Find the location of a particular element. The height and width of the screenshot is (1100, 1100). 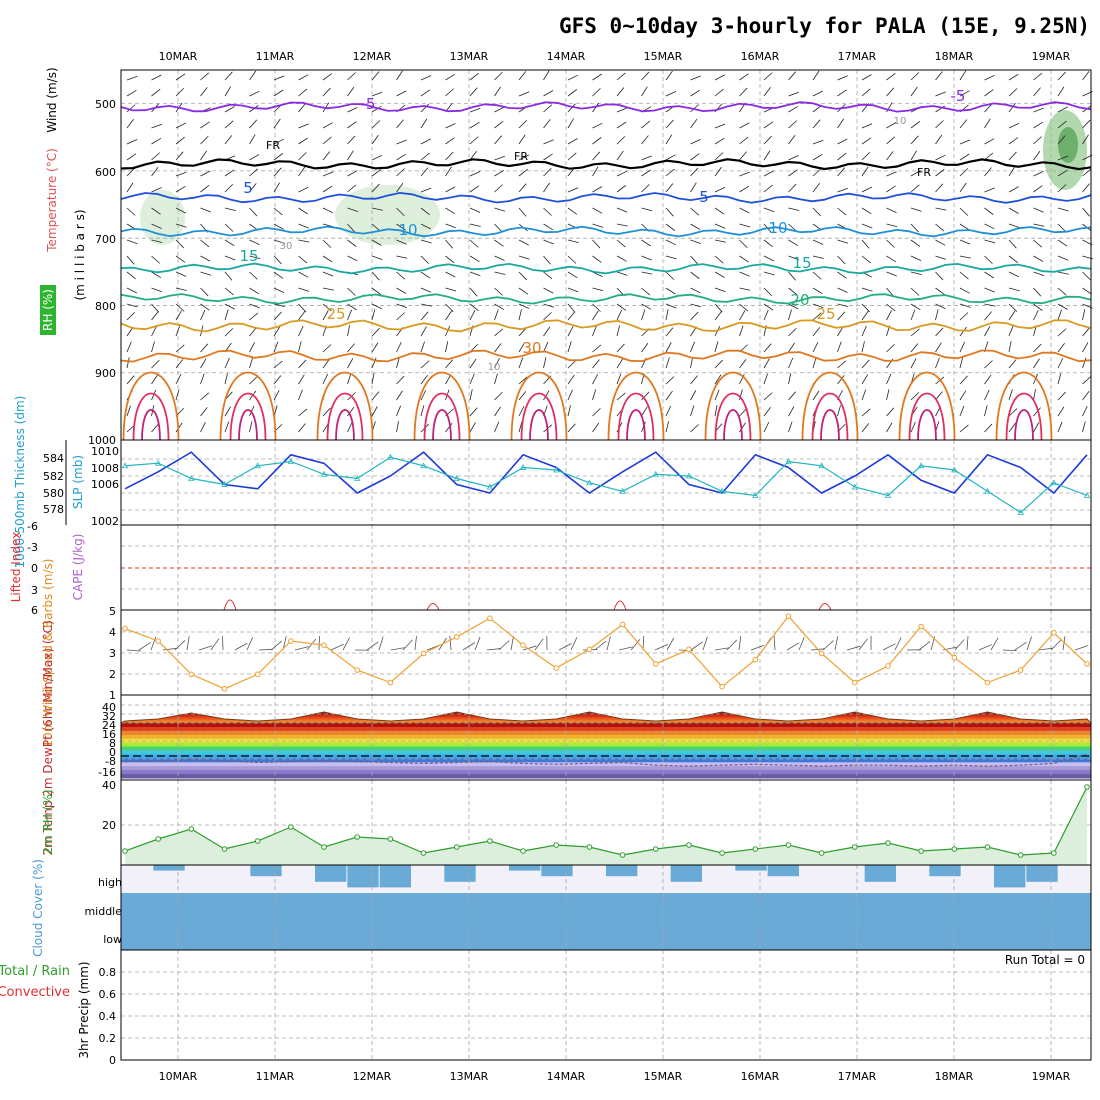

thickness-tick: 580 is located at coordinates (53, 493).